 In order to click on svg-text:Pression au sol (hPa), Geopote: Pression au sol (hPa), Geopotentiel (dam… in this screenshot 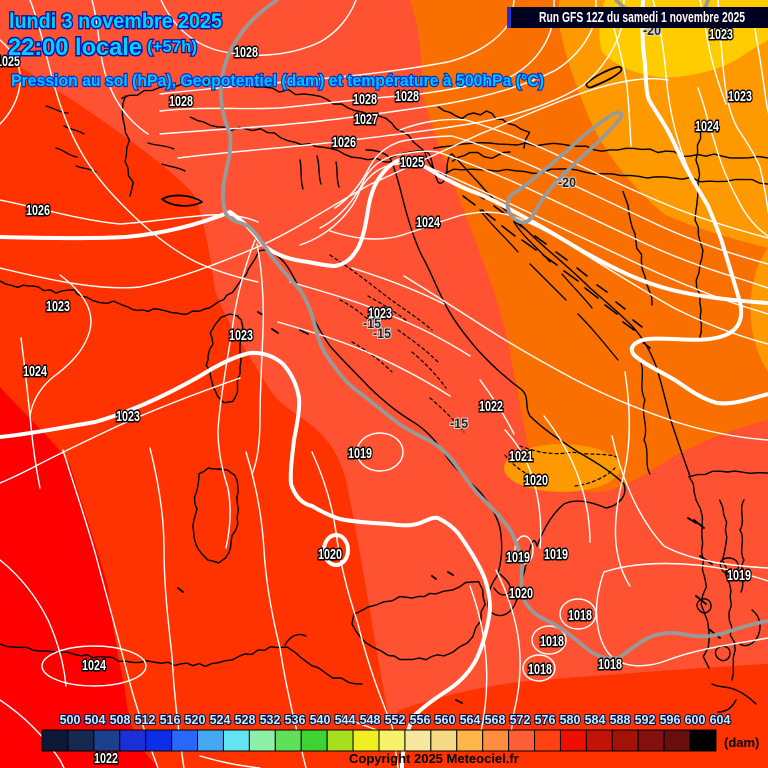, I will do `click(277, 80)`.